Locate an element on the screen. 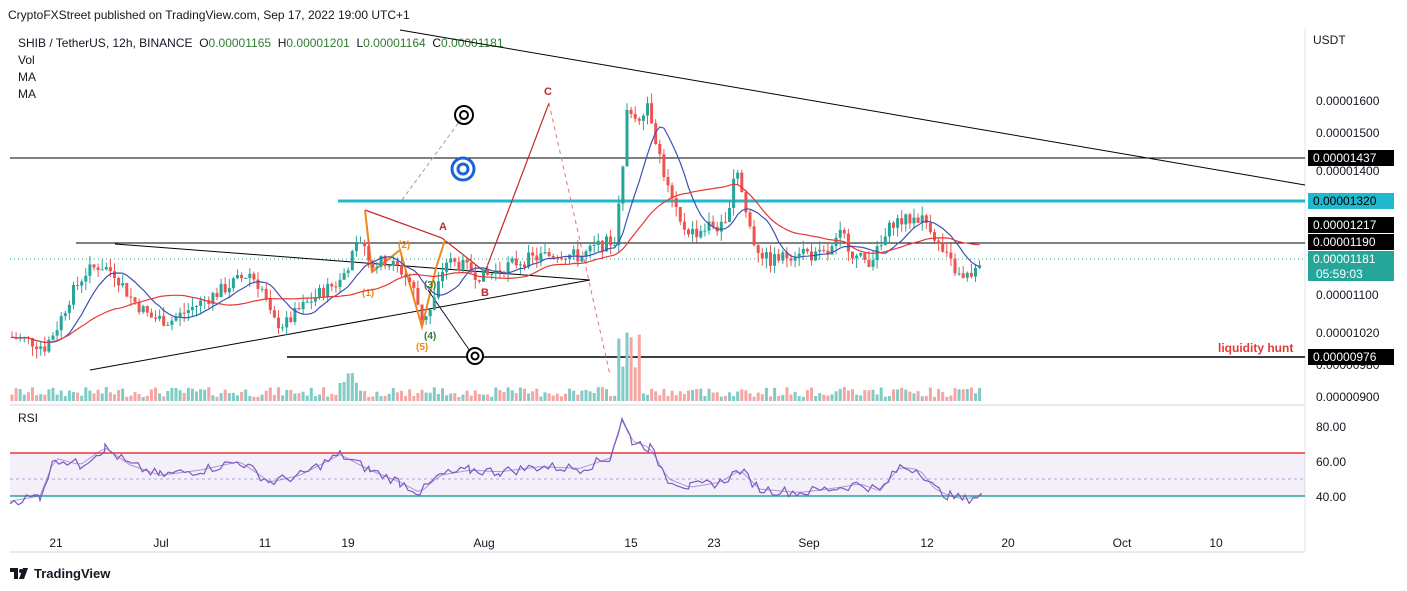  price-tick: 0.00000900 is located at coordinates (1348, 397).